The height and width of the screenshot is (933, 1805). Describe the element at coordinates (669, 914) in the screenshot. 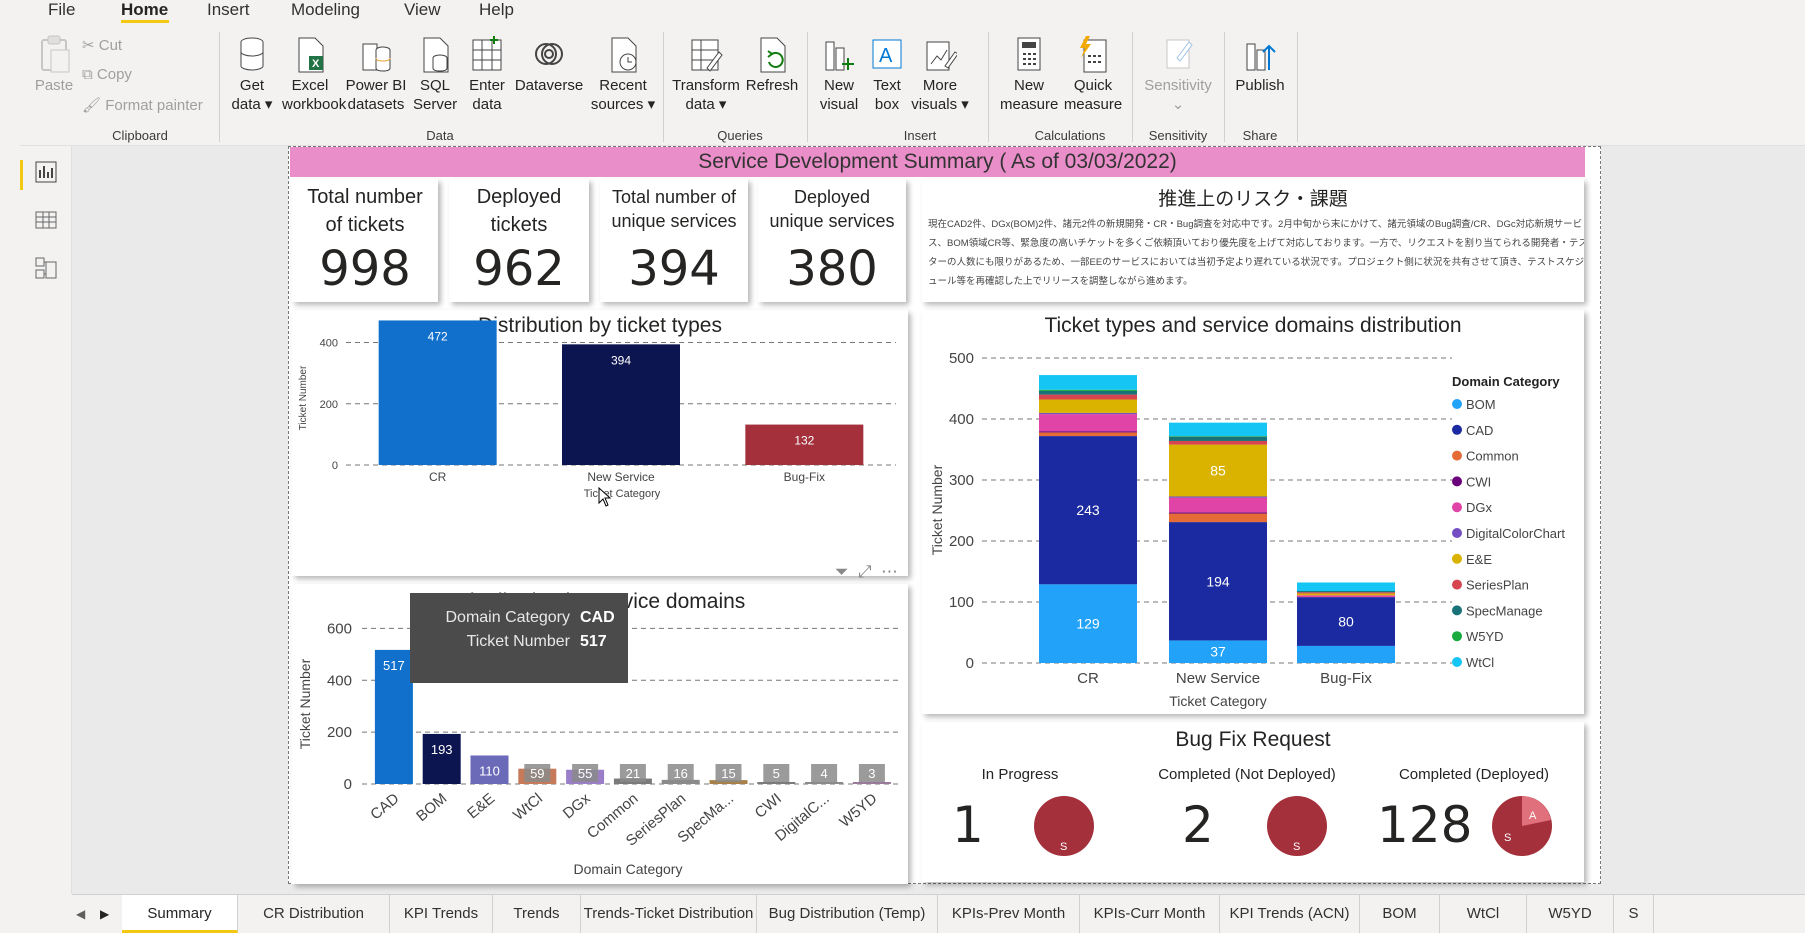

I see `page-tab: Trends-Ticket Distribution` at that location.